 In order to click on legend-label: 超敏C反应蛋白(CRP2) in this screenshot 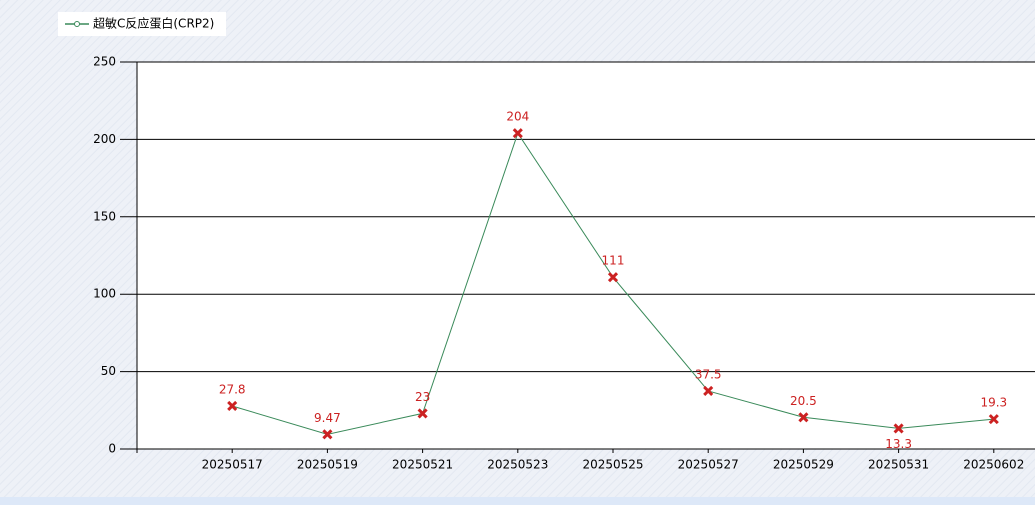, I will do `click(153, 23)`.